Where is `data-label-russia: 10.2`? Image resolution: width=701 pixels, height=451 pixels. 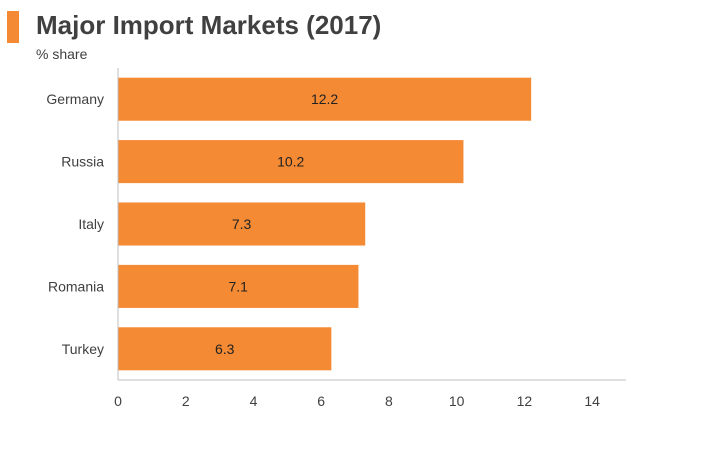
data-label-russia: 10.2 is located at coordinates (290, 162).